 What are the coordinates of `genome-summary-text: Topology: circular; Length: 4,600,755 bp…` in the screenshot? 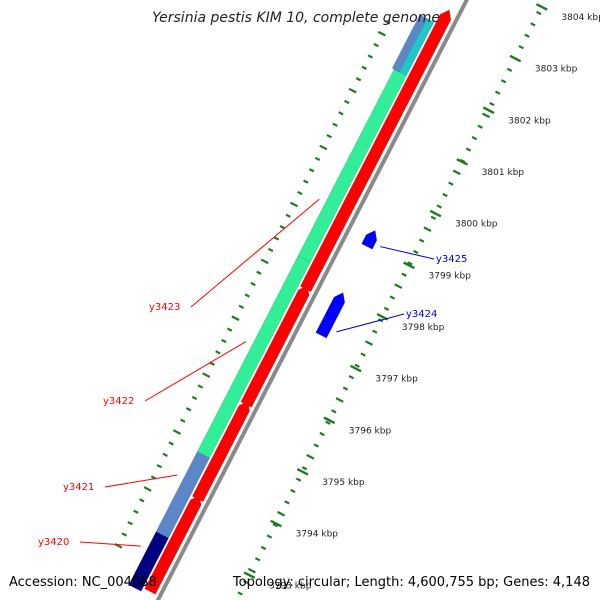 It's located at (411, 582).